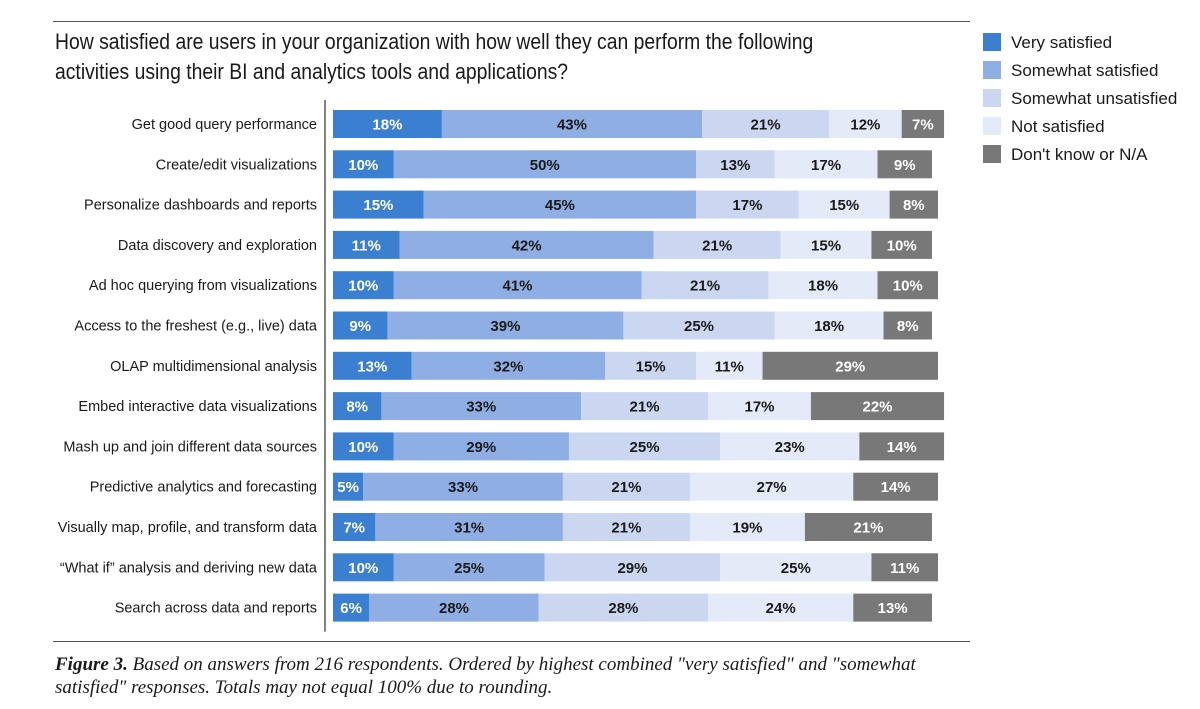  Describe the element at coordinates (203, 488) in the screenshot. I see `category-label: Predictive analytics and forecasting` at that location.